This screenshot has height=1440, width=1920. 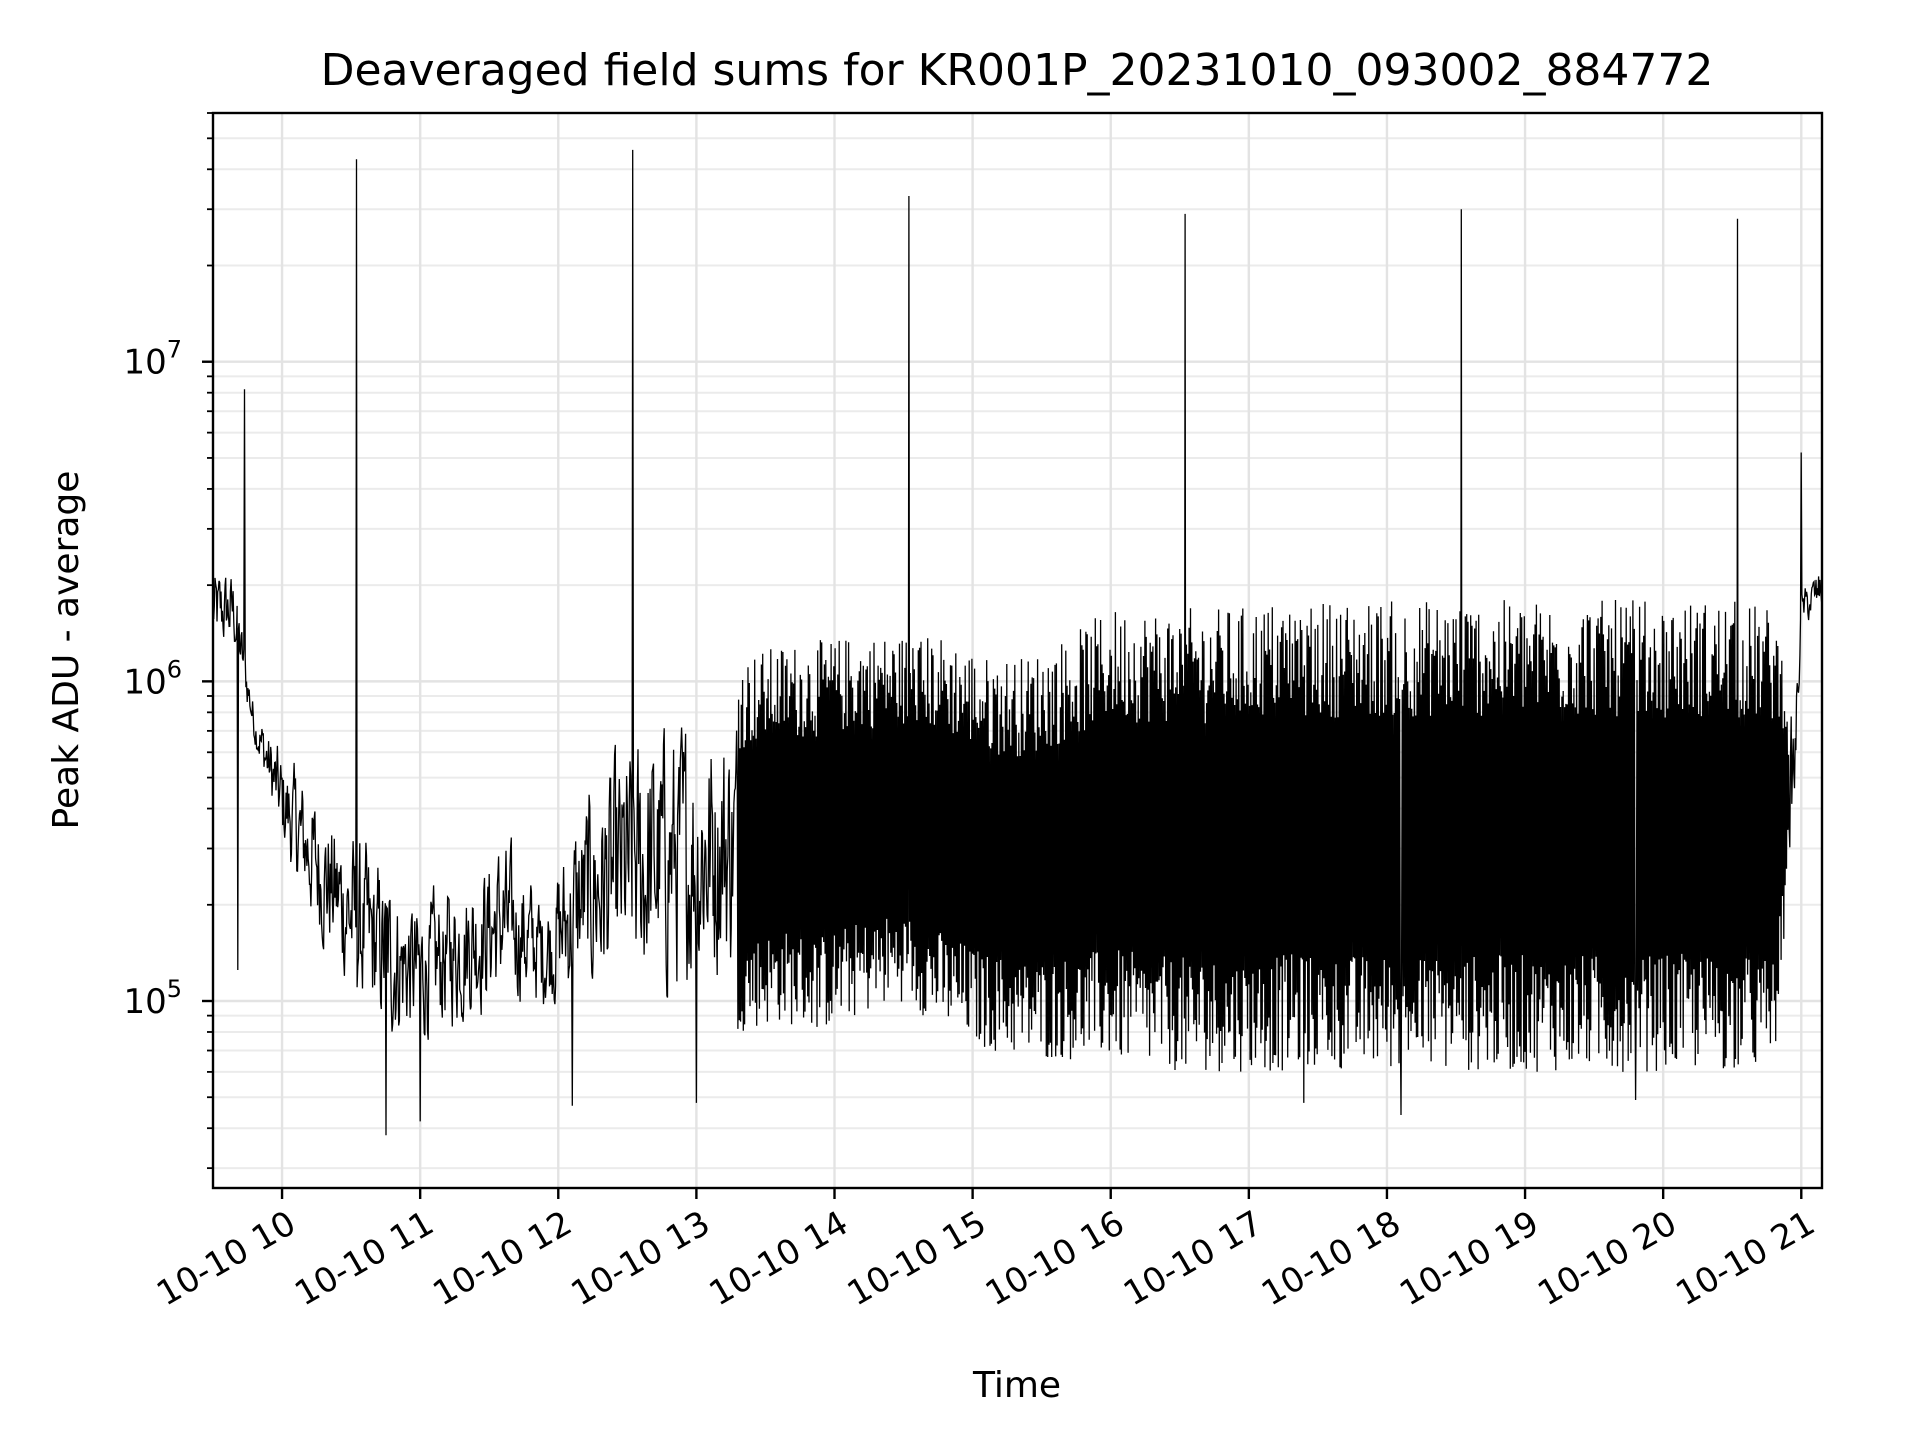 I want to click on x-axis-label: Time, so click(x=1016, y=1385).